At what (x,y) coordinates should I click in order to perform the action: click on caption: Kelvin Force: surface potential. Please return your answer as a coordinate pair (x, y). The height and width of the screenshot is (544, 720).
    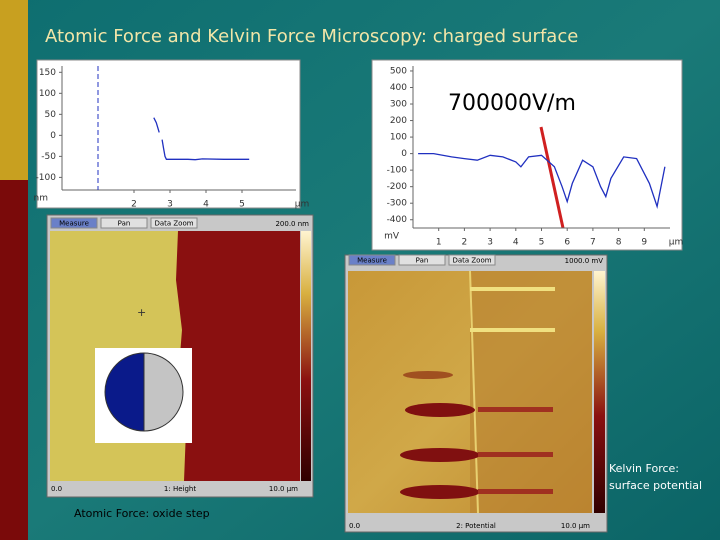
    Looking at the image, I should click on (656, 477).